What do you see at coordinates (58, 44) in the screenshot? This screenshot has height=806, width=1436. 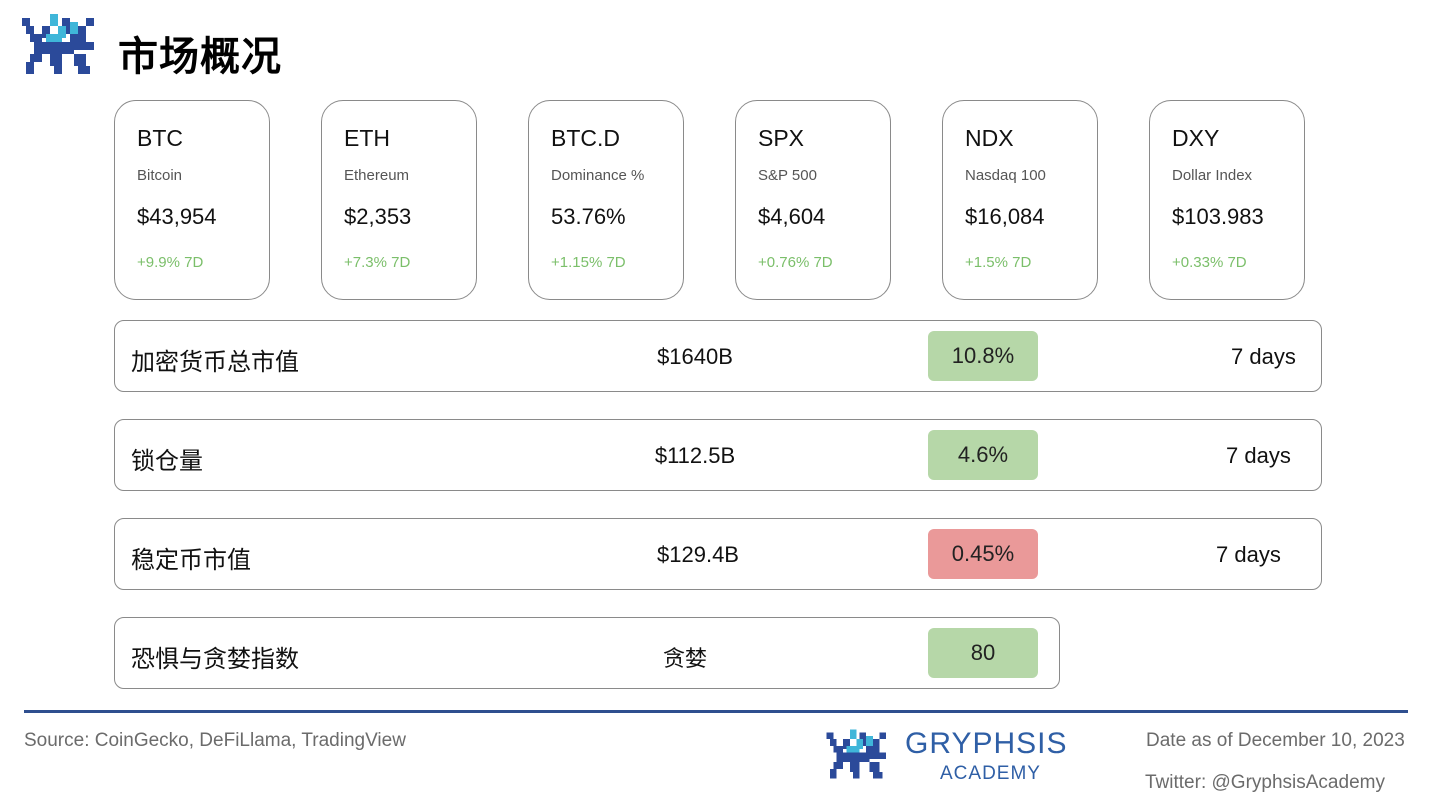 I see `gryphon-logo-icon` at bounding box center [58, 44].